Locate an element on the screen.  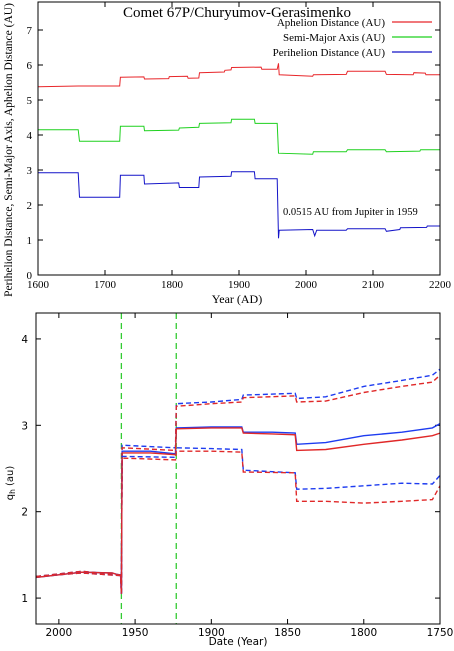
chart2-ylabel: qh (au) is located at coordinates (11, 483).